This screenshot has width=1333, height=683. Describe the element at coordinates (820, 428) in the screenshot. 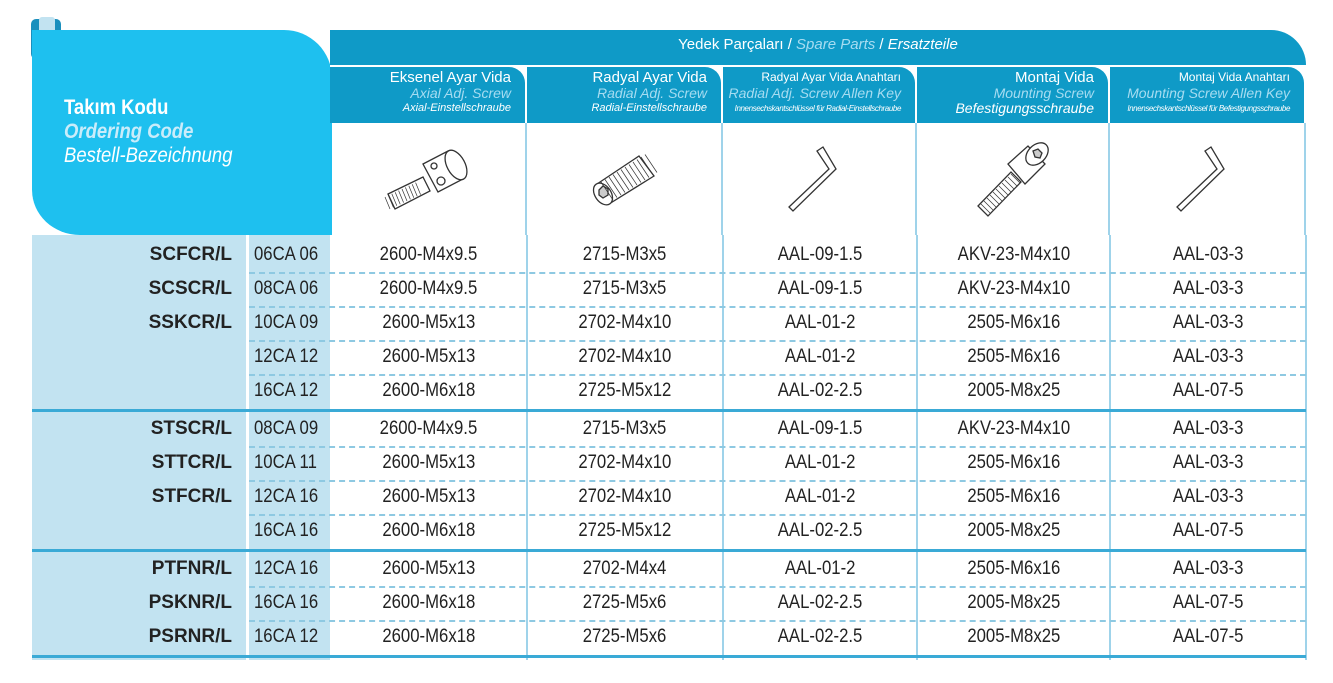

I see `part-number: AAL-09-1.5` at that location.